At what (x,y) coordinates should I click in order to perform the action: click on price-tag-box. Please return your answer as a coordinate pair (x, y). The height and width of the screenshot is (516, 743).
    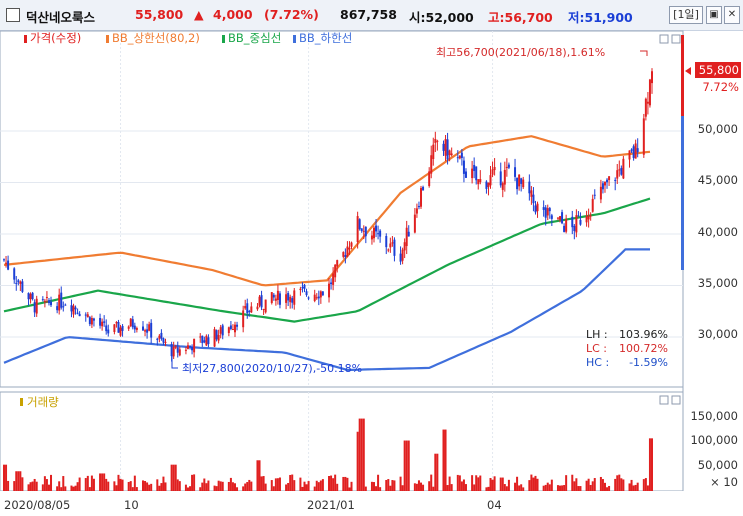
    Looking at the image, I should click on (718, 70).